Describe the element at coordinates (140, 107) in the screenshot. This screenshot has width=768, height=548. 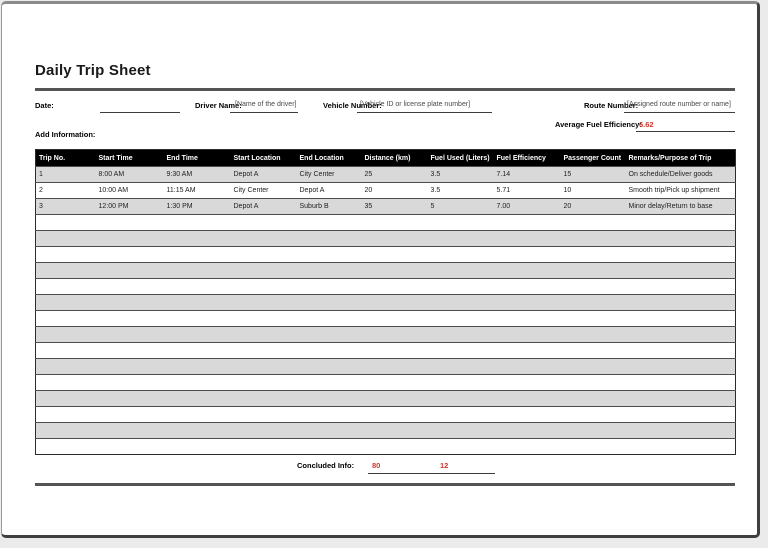
I see `date-field` at that location.